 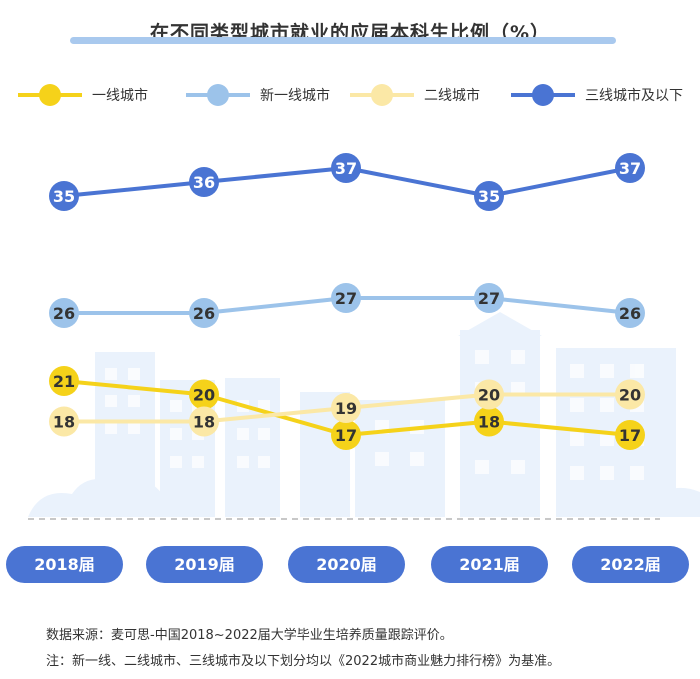 What do you see at coordinates (346, 564) in the screenshot?
I see `x-tick-label: 2020届` at bounding box center [346, 564].